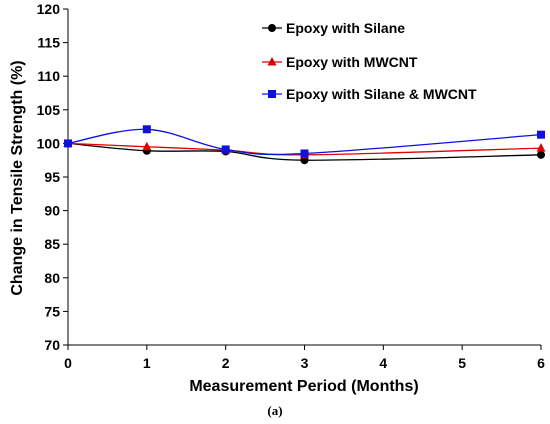 The image size is (550, 424). Describe the element at coordinates (52, 244) in the screenshot. I see `y-tick-label: 85` at that location.